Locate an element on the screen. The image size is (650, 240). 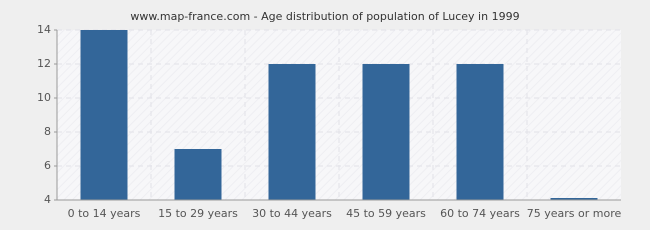
x-tick-label: 0 to 14 years is located at coordinates (104, 213).